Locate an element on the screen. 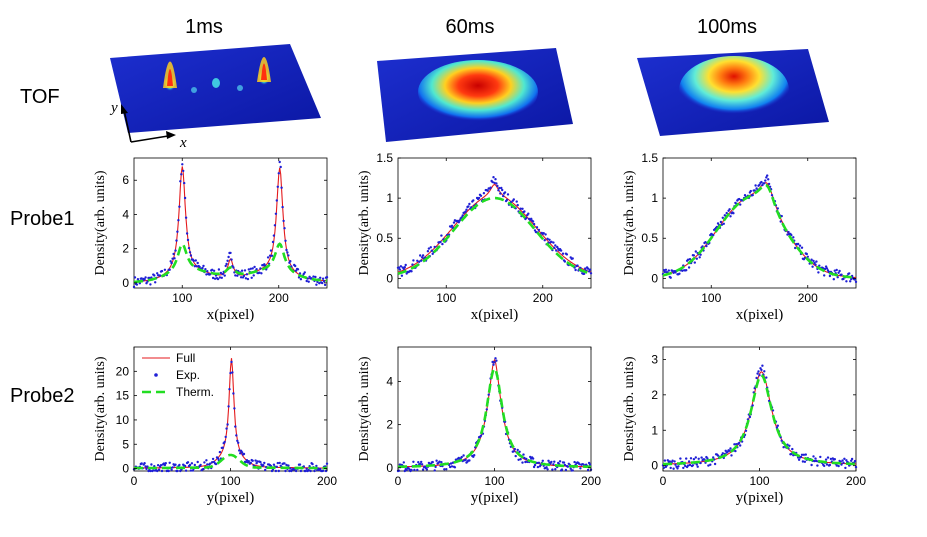  tof-surface-100ms is located at coordinates (733, 92).